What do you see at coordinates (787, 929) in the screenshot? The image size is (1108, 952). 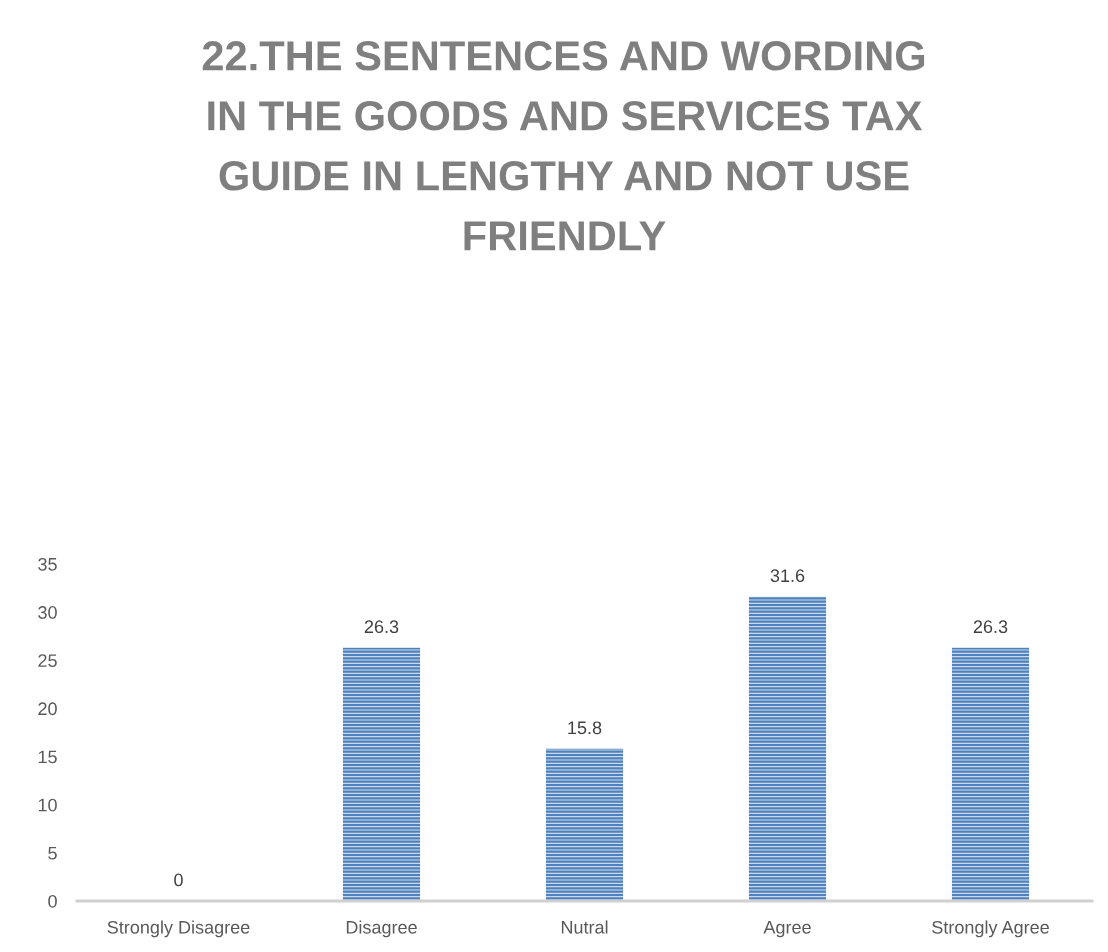 I see `x-tick-label: Agree` at bounding box center [787, 929].